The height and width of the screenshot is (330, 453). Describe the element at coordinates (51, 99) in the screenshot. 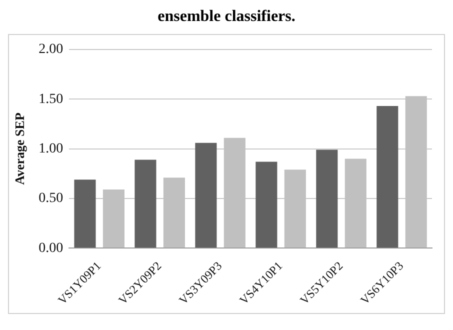

I see `y-tick-label: 1.50` at that location.